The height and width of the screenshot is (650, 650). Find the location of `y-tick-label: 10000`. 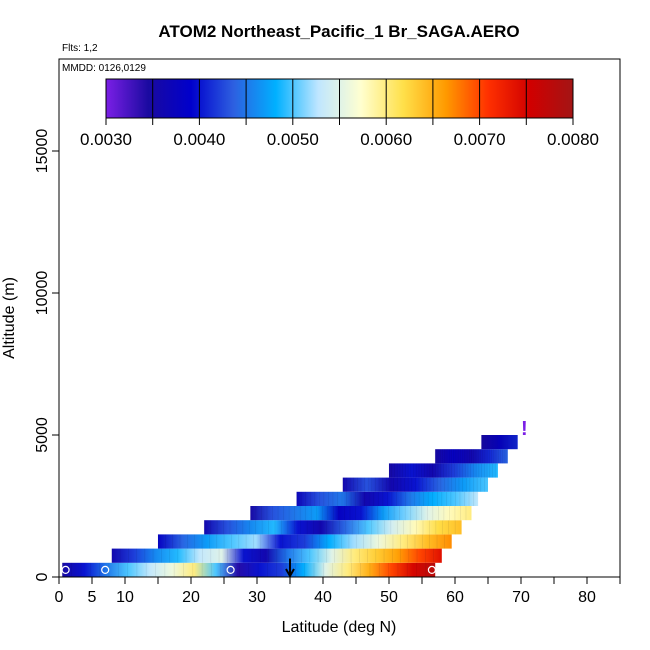

y-tick-label: 10000 is located at coordinates (42, 293).